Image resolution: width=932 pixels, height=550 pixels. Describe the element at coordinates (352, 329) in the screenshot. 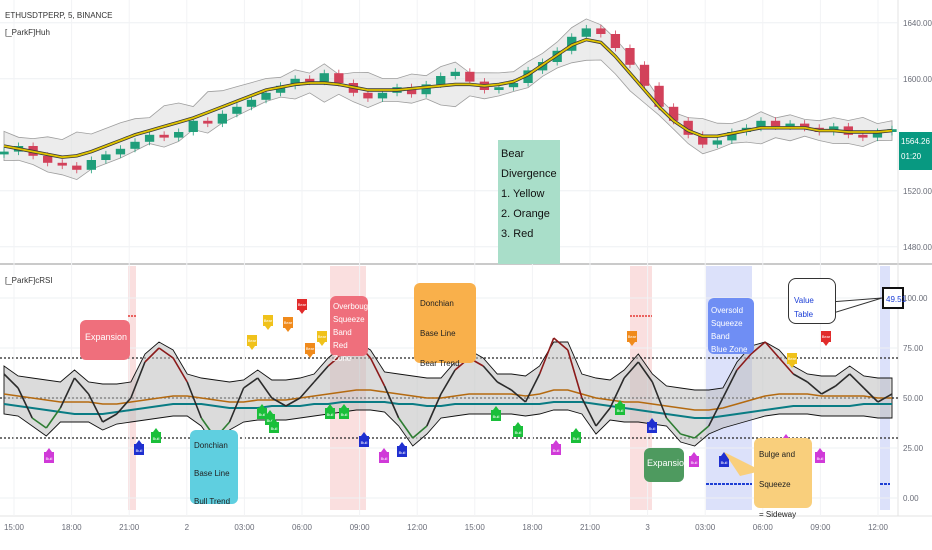

I see `overbought-note: Overbought Squeeze Band Red Zone` at that location.